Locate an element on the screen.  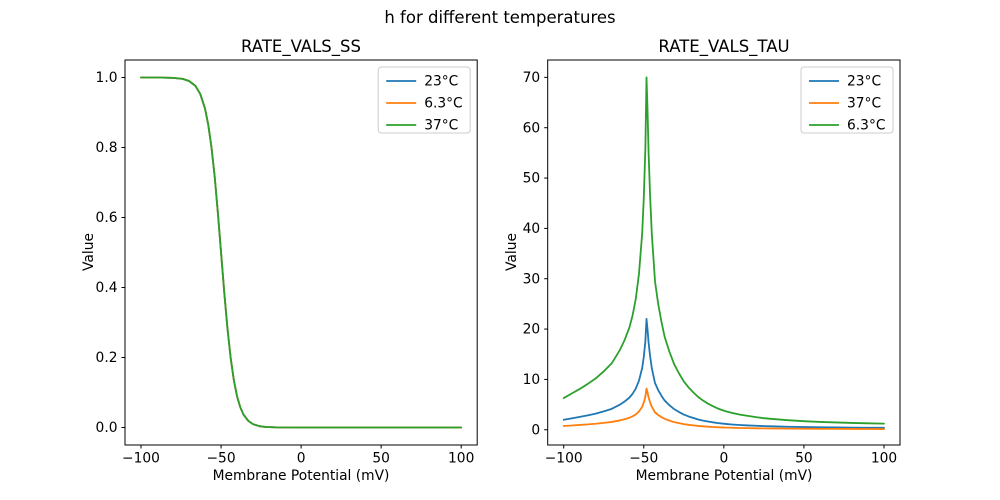
panel-title-tau: RATE_VALS_TAU is located at coordinates (724, 46).